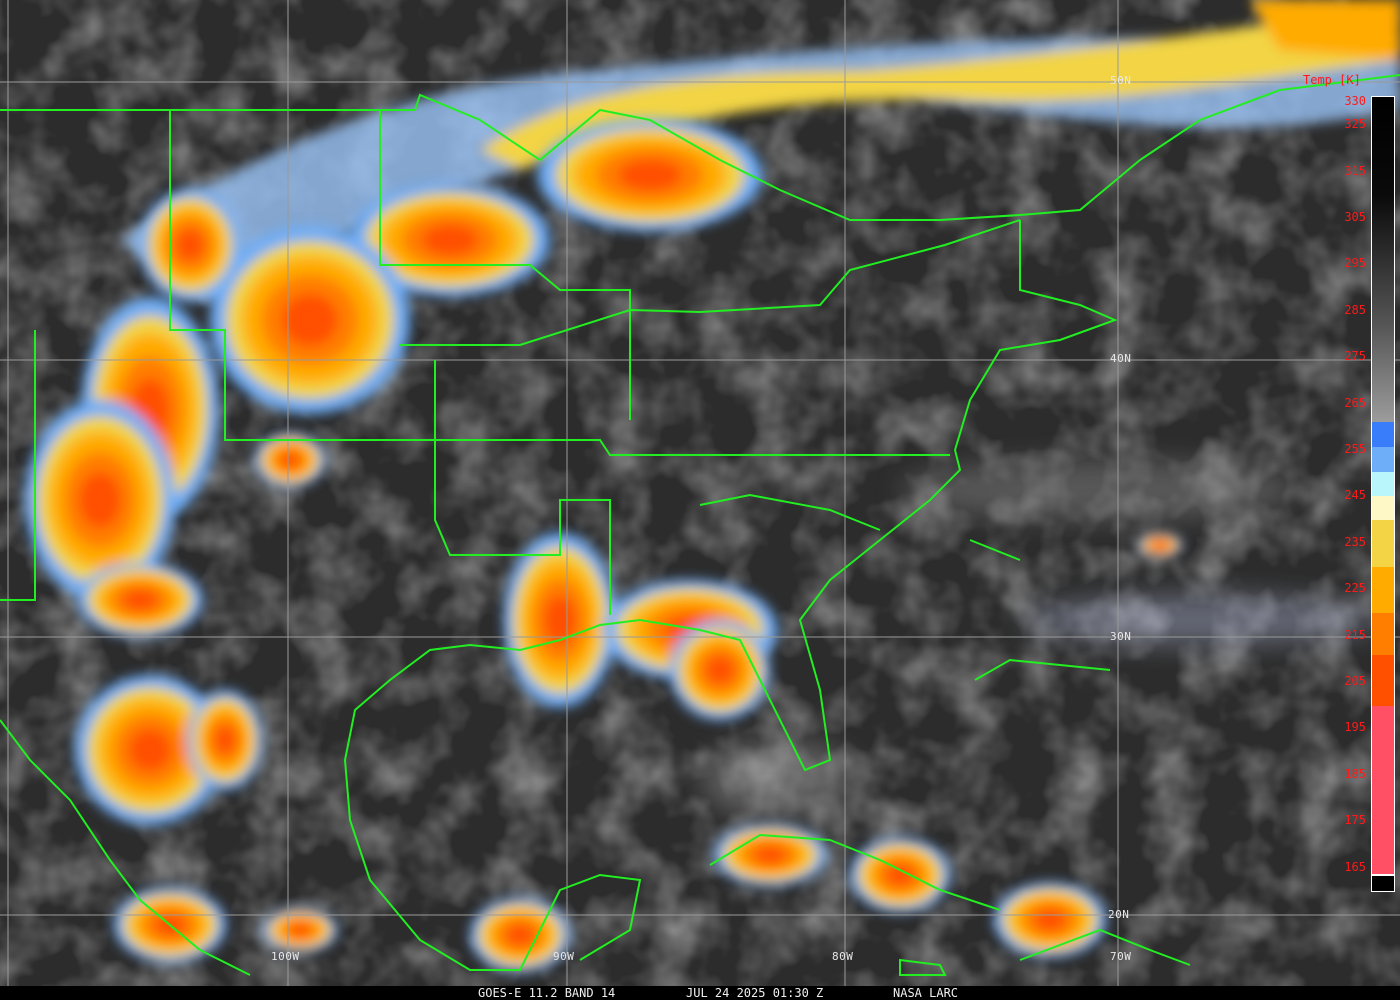  Describe the element at coordinates (1355, 541) in the screenshot. I see `colorbar-tick-label: 235` at that location.